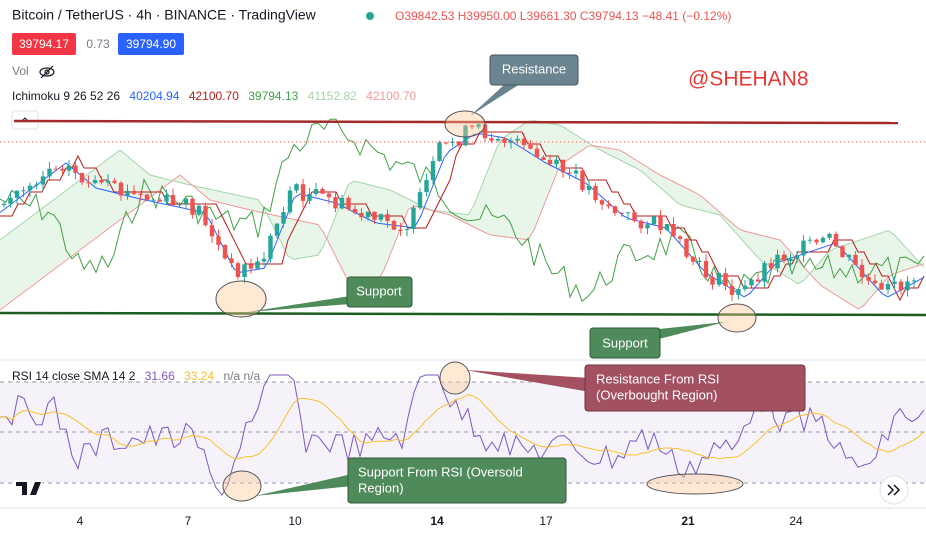 This screenshot has width=926, height=549. What do you see at coordinates (511, 96) in the screenshot?
I see `resistance-callout: Resistance` at bounding box center [511, 96].